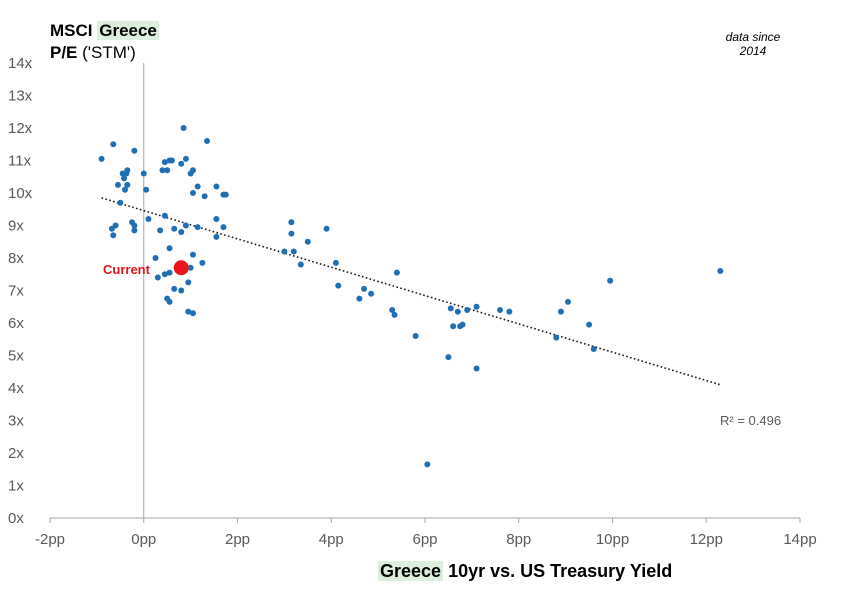 The height and width of the screenshot is (597, 852). What do you see at coordinates (50, 539) in the screenshot?
I see `x-tick-label: -2pp` at bounding box center [50, 539].